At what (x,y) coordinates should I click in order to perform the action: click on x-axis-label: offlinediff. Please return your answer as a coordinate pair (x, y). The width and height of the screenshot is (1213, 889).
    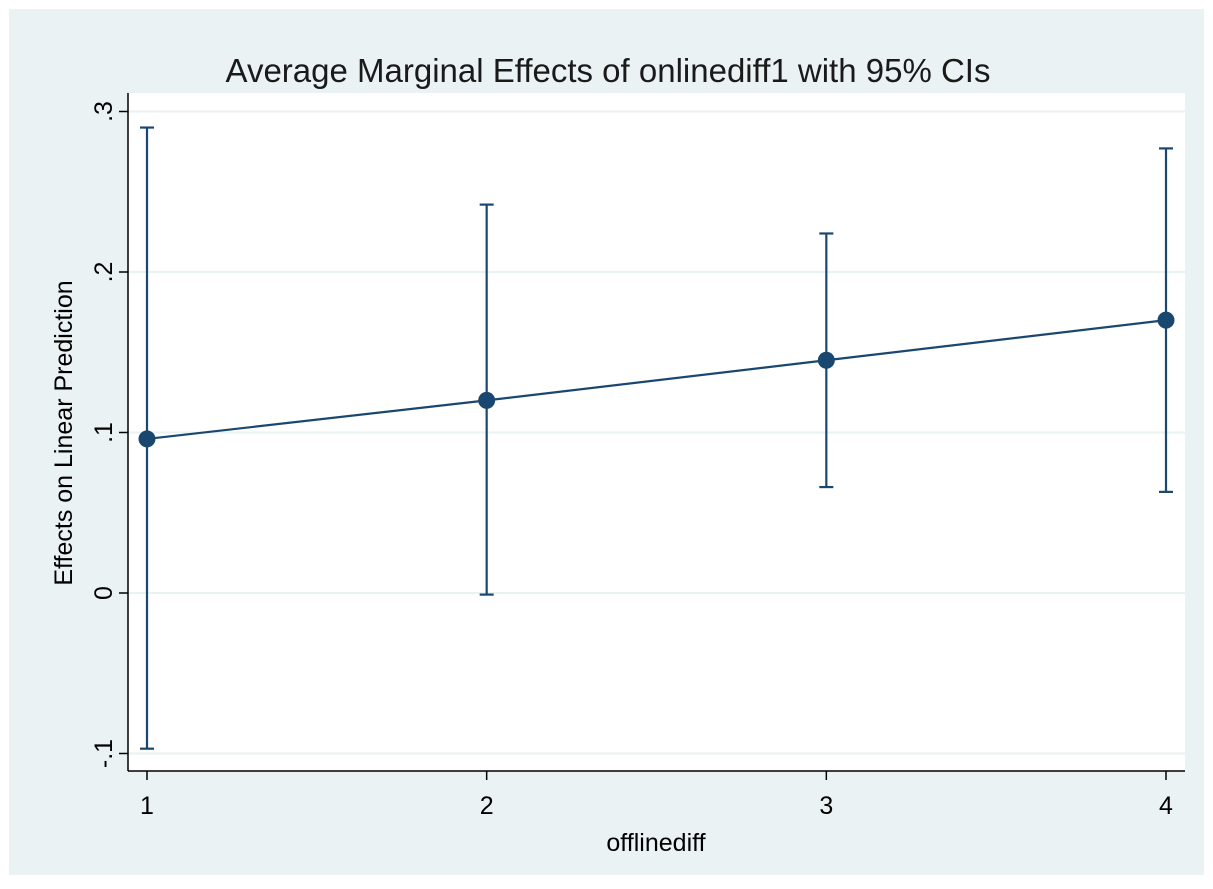
    Looking at the image, I should click on (655, 843).